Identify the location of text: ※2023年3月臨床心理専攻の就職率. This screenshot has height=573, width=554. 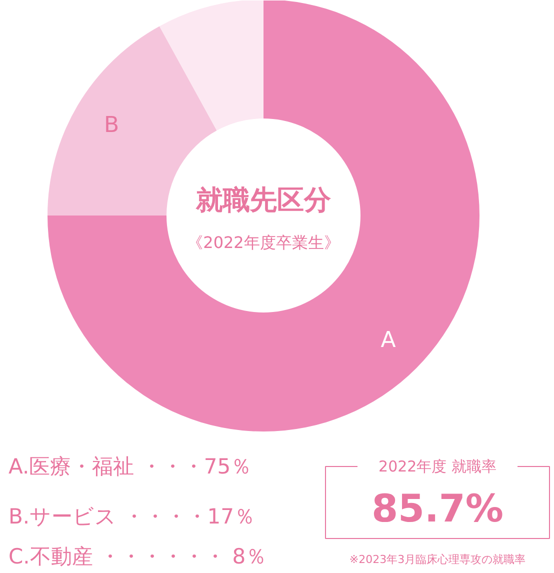
(437, 559).